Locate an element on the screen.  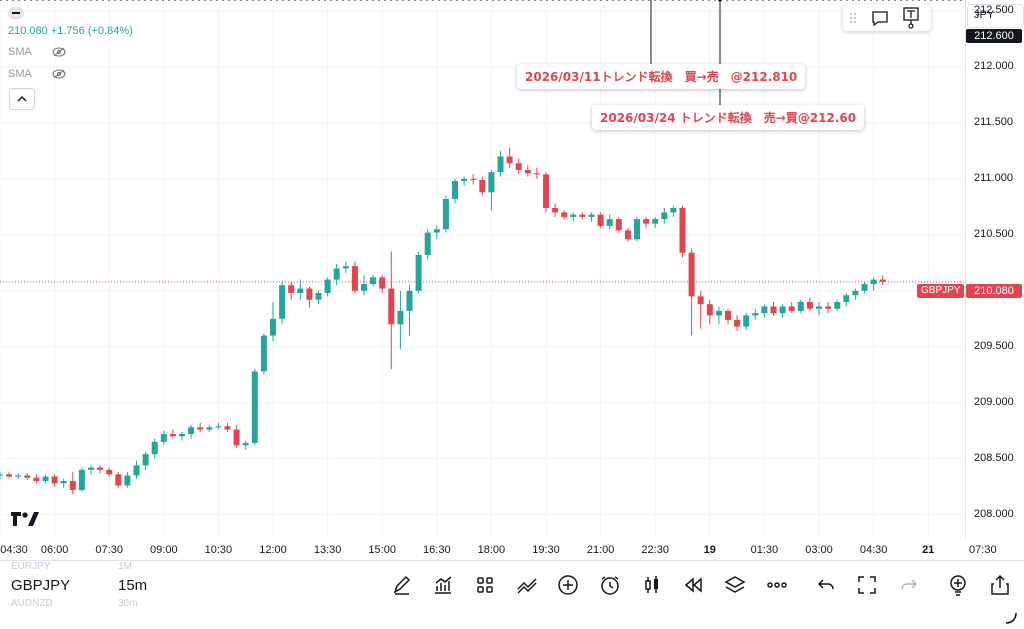
time-tick-label: 18:00 is located at coordinates (491, 550).